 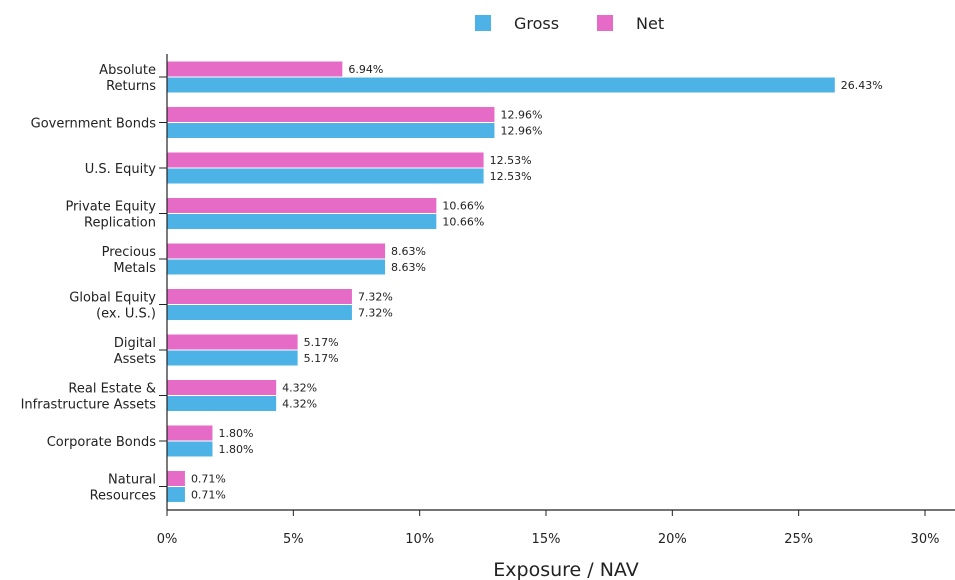 What do you see at coordinates (126, 314) in the screenshot?
I see `y-tick-label: (ex. U.S.)` at bounding box center [126, 314].